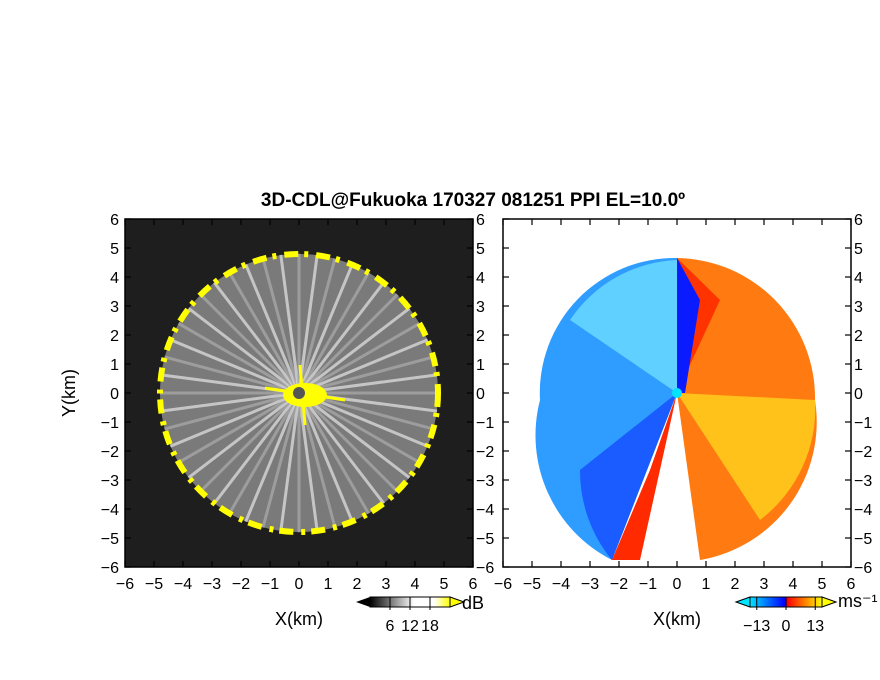 Image resolution: width=880 pixels, height=680 pixels. I want to click on velocity-receding-far, so click(746, 456).